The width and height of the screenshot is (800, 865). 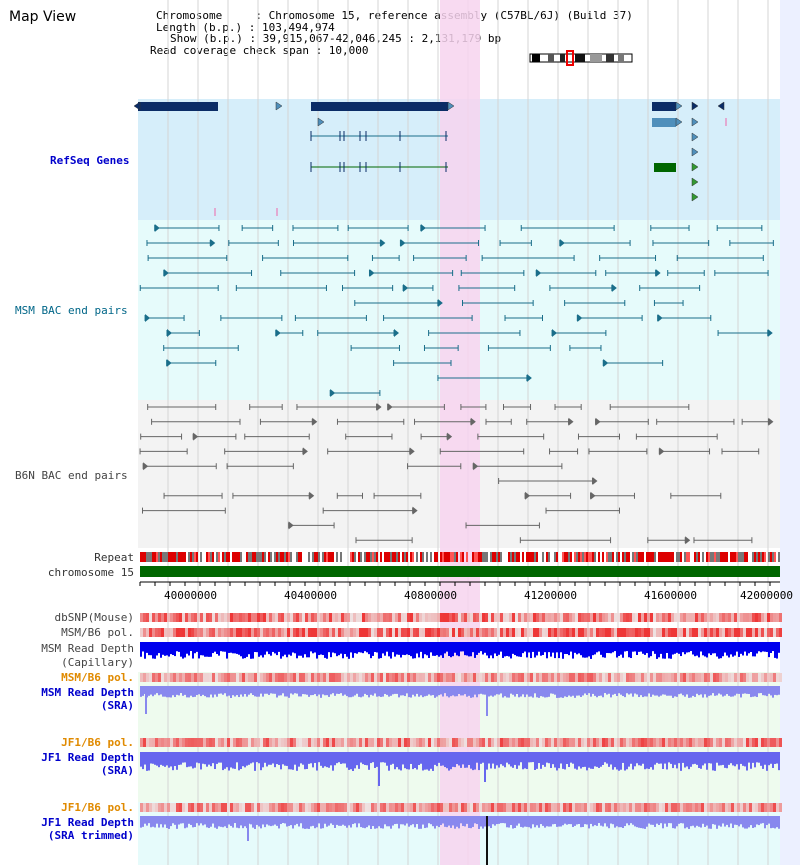 What do you see at coordinates (460, 432) in the screenshot?
I see `highlight-region` at bounding box center [460, 432].